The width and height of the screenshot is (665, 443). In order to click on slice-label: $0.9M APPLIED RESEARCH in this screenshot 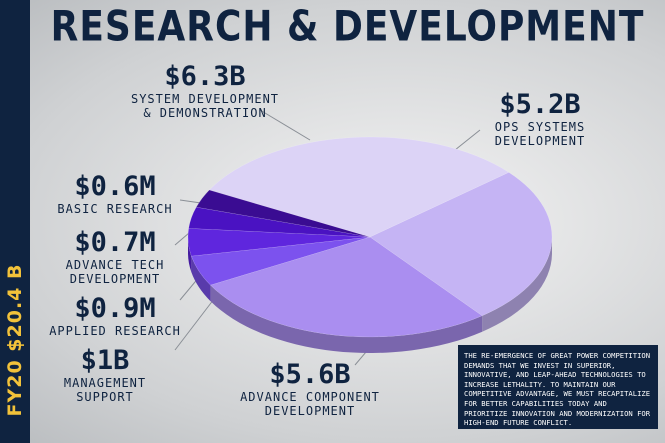, I will do `click(115, 316)`.